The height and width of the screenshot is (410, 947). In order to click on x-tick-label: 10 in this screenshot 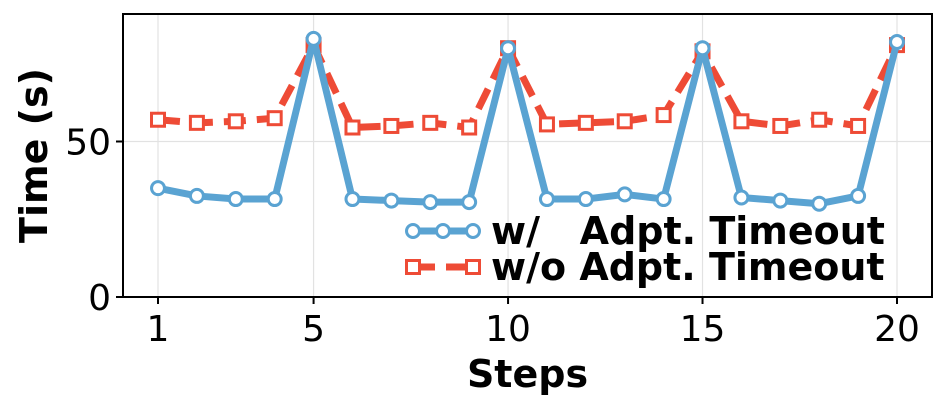, I will do `click(508, 329)`.